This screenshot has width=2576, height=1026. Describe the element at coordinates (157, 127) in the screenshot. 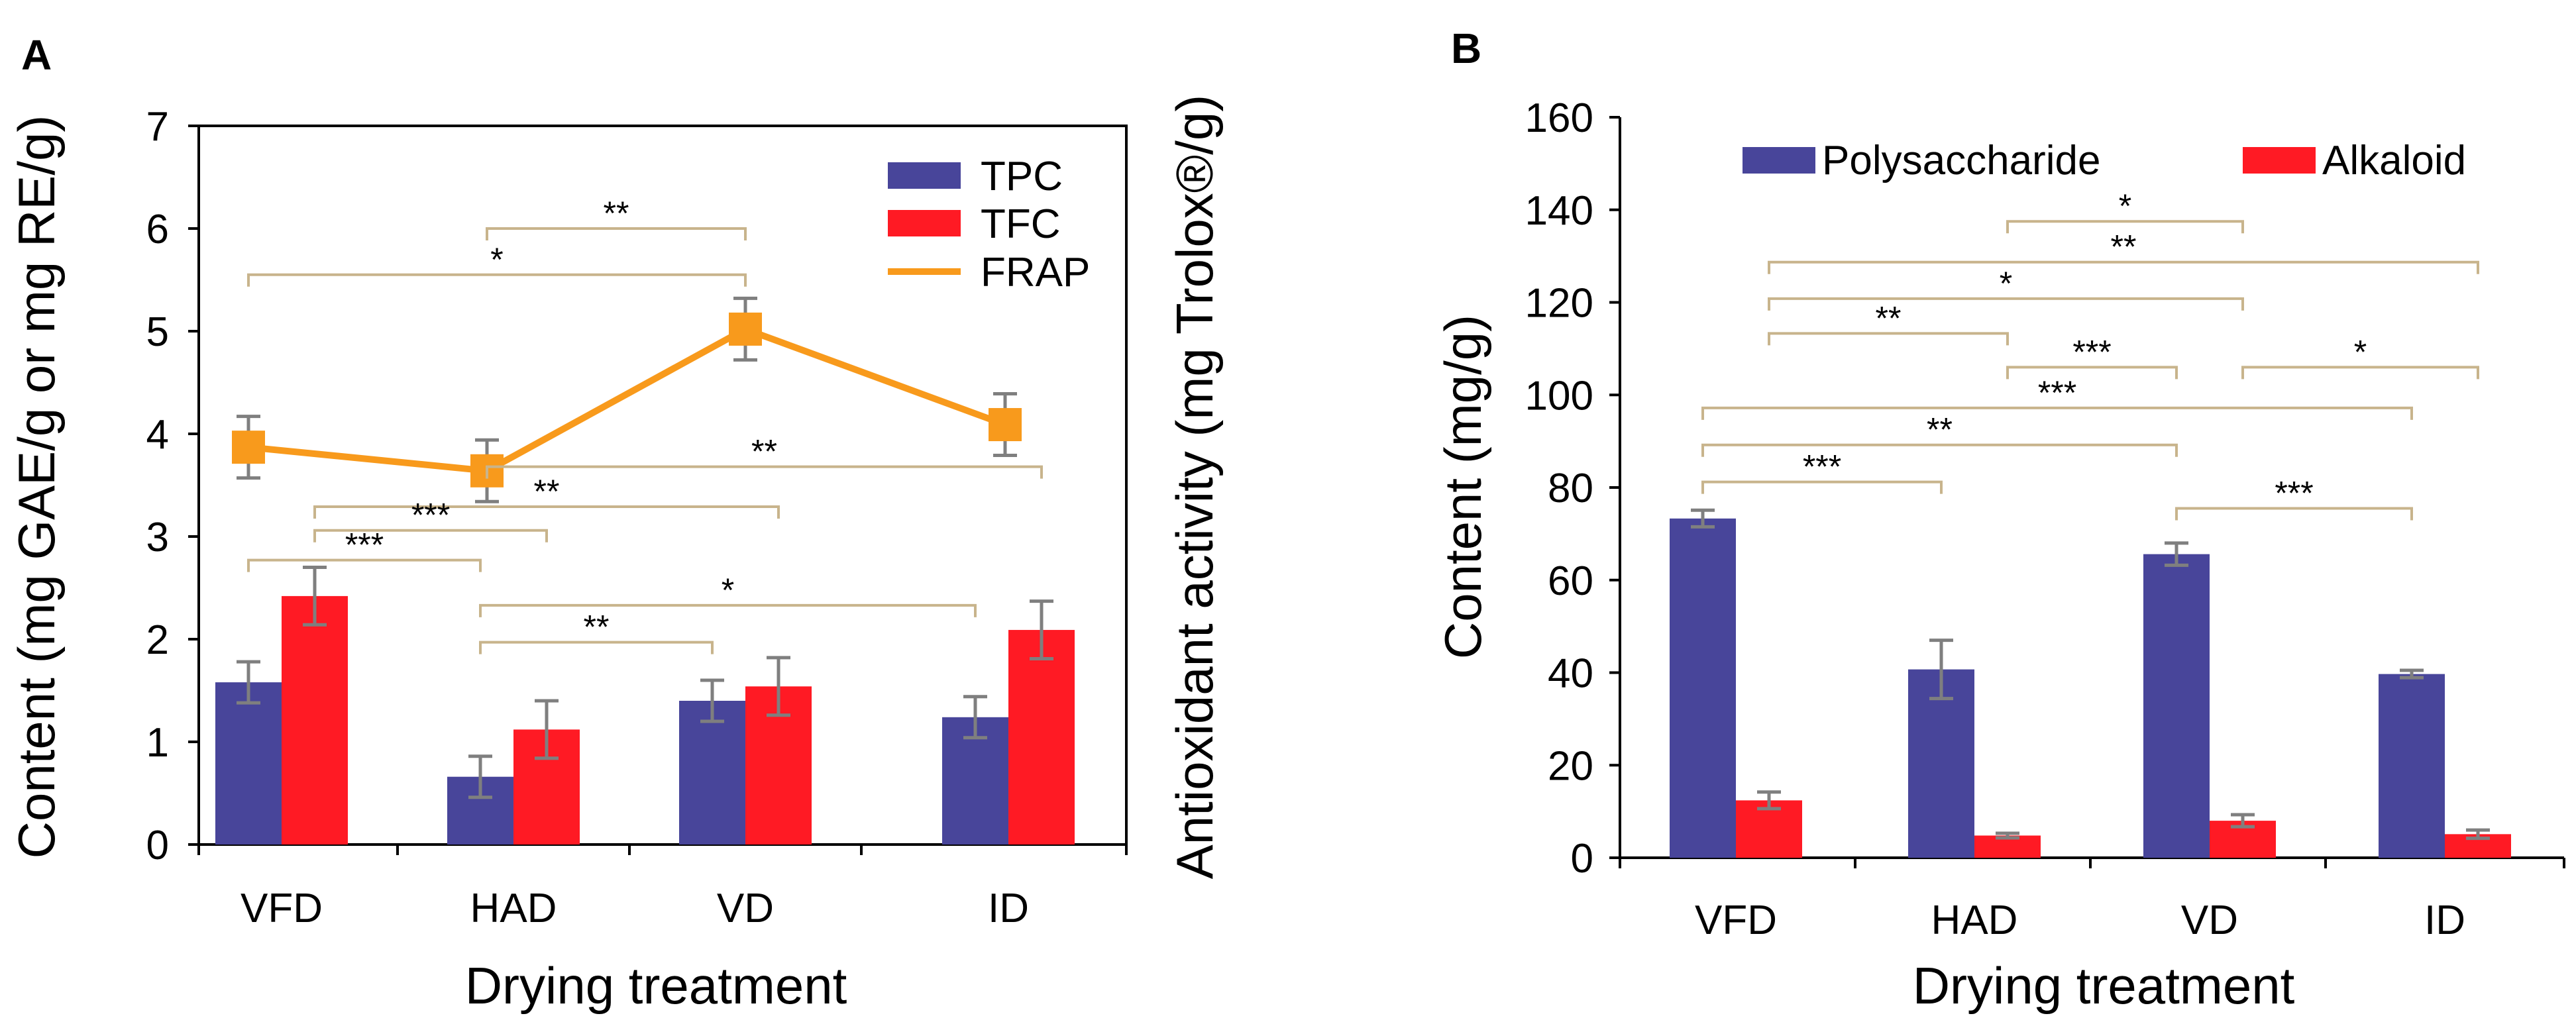

I see `y-tick-label: 7` at that location.